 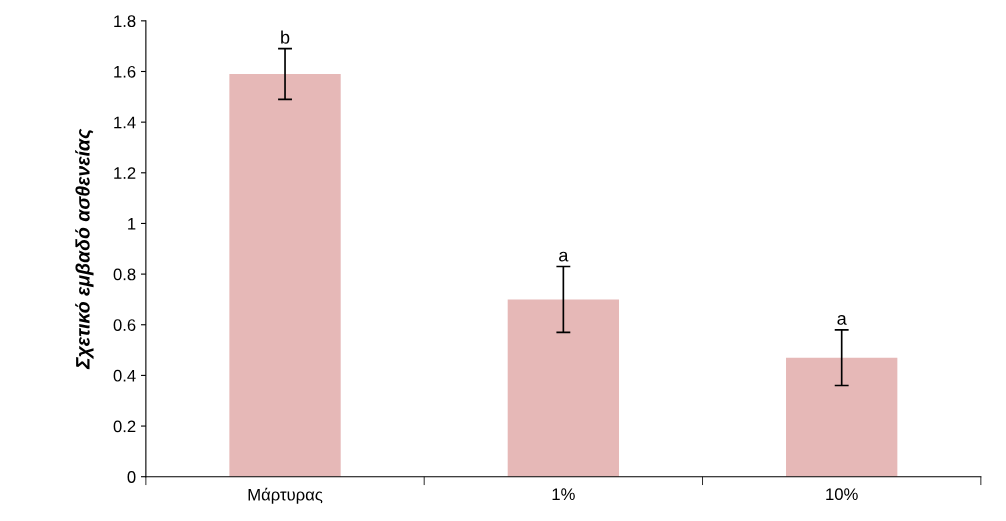 What do you see at coordinates (124, 274) in the screenshot?
I see `y-tick-label: 0.8` at bounding box center [124, 274].